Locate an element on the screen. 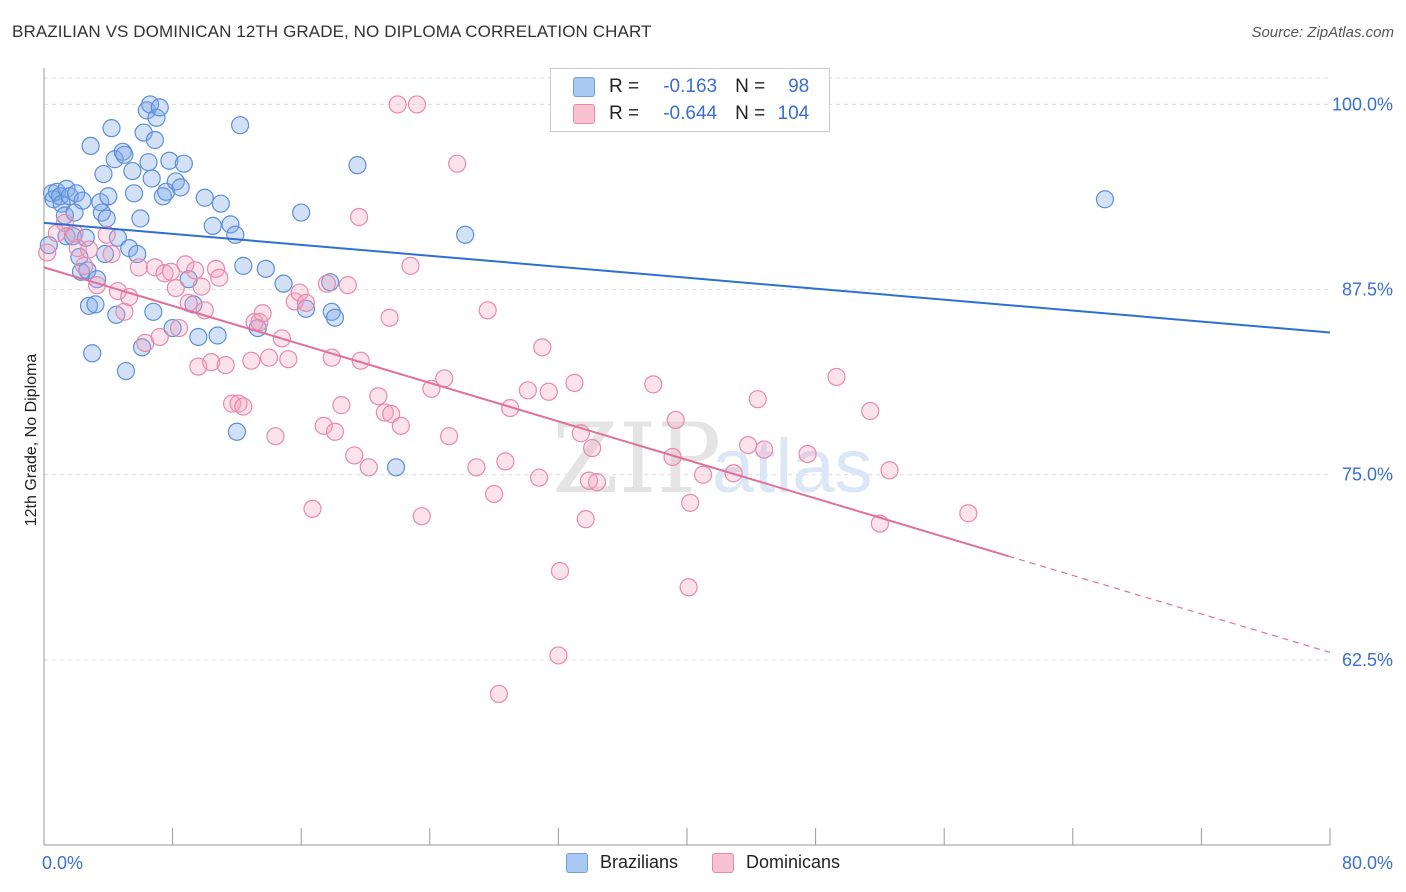 The width and height of the screenshot is (1406, 892). legend-row-dominicans: R = -0.644 N = 104 is located at coordinates (691, 114).